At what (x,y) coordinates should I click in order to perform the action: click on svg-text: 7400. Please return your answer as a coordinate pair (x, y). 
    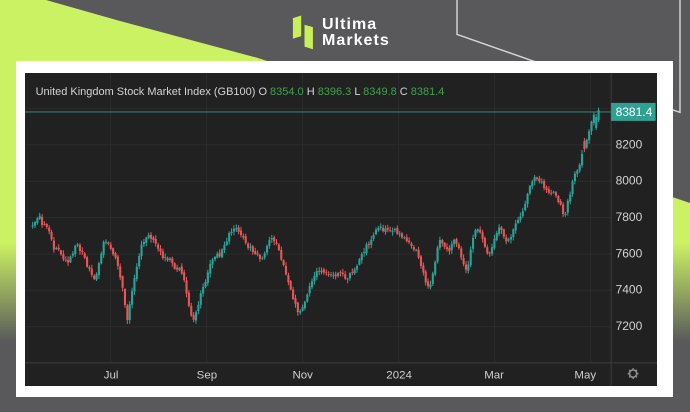
    Looking at the image, I should click on (629, 290).